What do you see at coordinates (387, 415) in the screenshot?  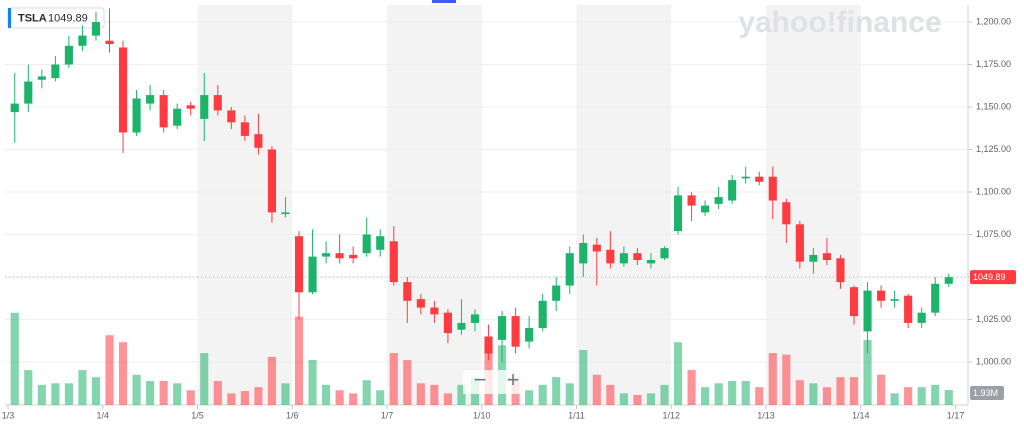 I see `x-tick-label: 1/7` at bounding box center [387, 415].